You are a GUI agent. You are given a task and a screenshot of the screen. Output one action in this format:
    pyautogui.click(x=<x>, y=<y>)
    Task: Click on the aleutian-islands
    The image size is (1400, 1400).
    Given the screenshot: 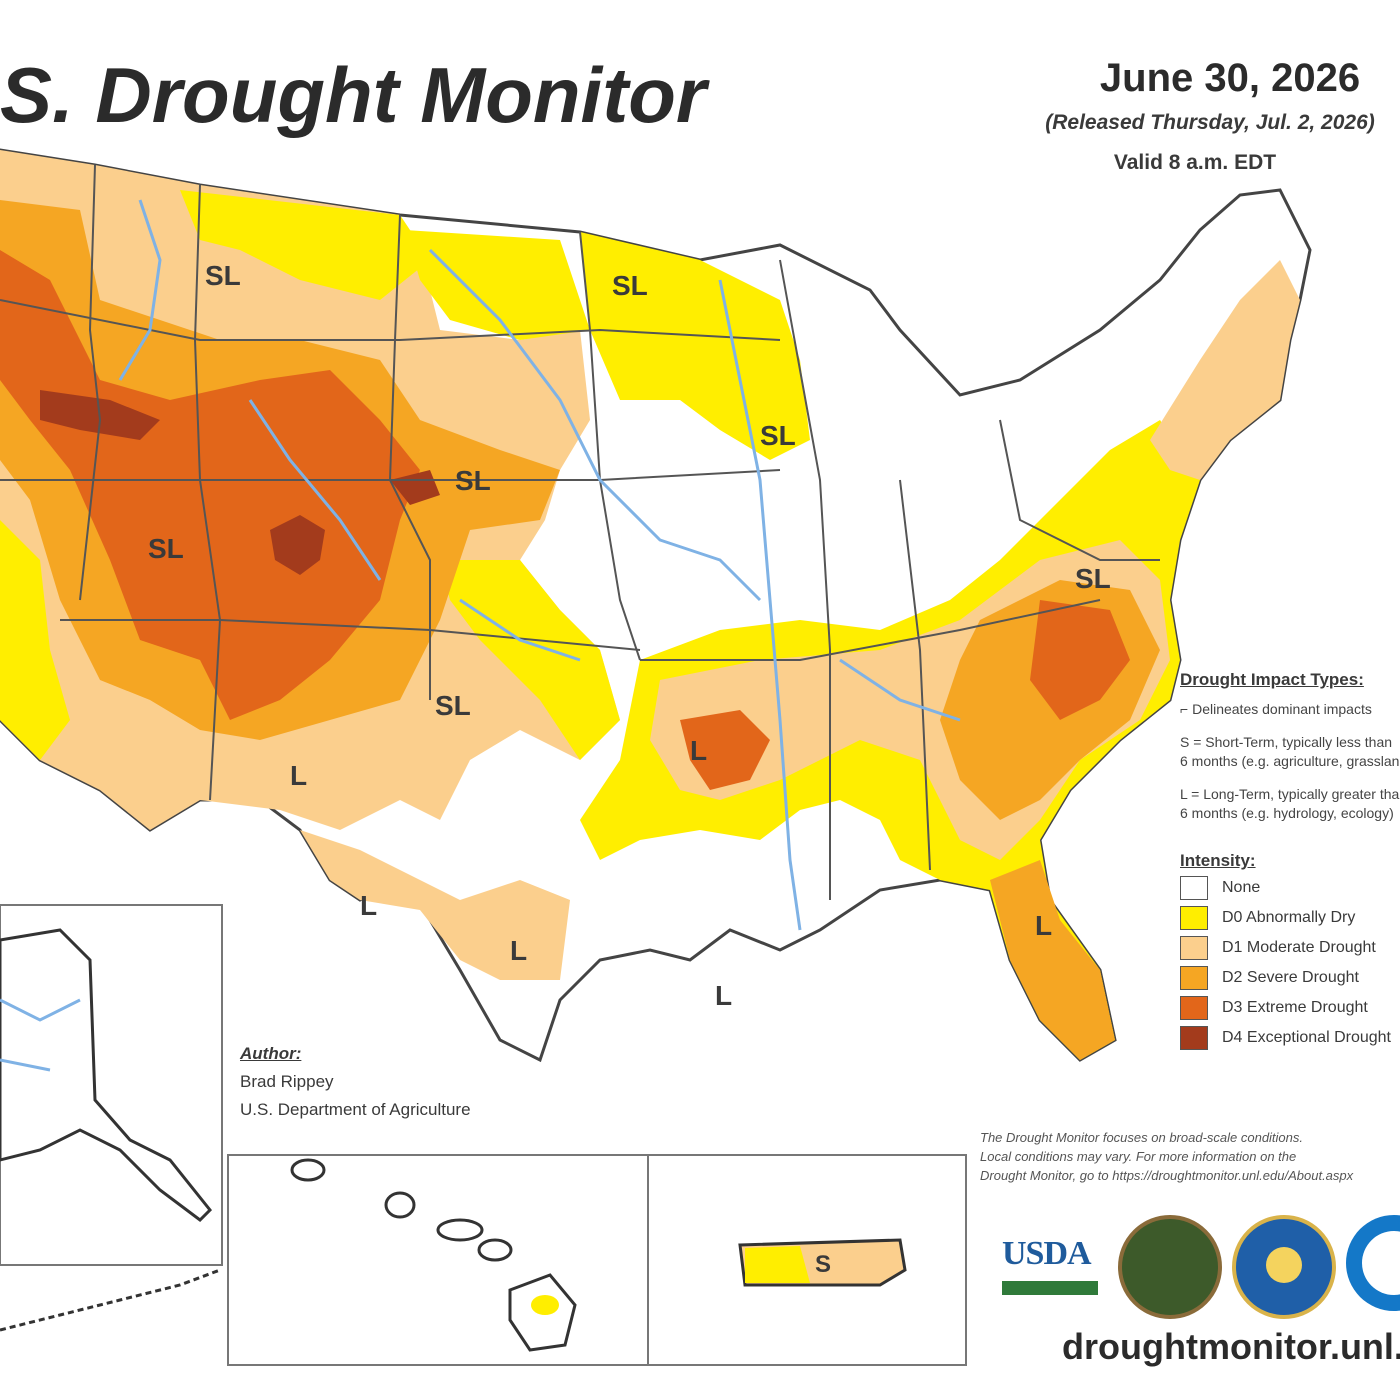 What is the action you would take?
    pyautogui.click(x=110, y=1300)
    